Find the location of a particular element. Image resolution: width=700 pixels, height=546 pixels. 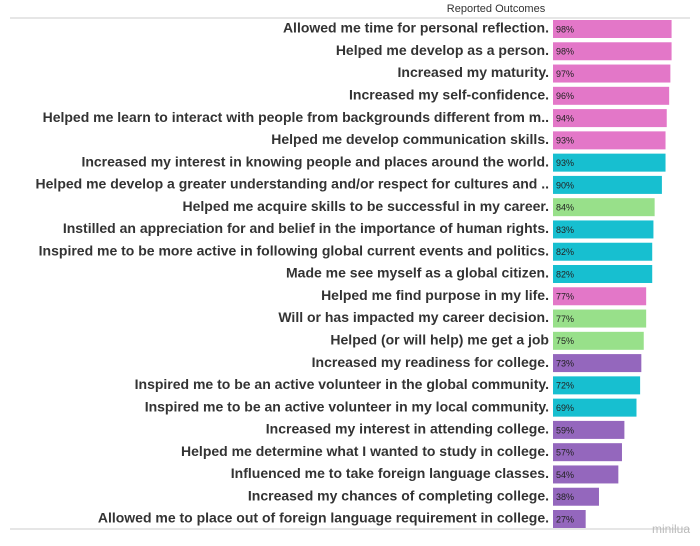

value-label: 59% is located at coordinates (565, 430).